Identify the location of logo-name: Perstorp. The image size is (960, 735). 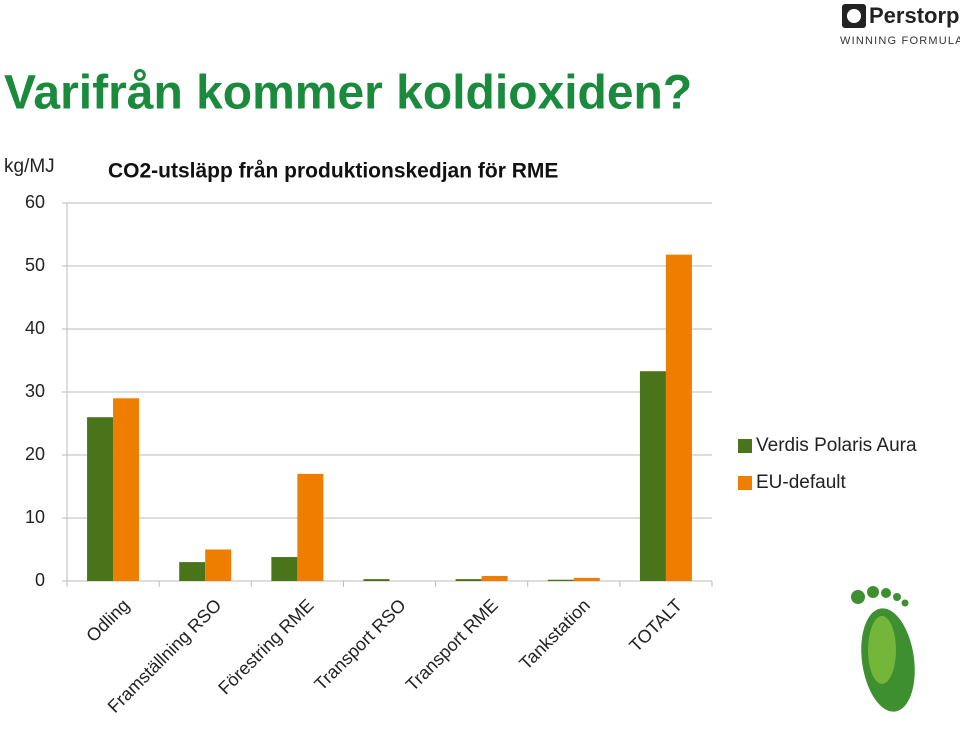
(914, 15).